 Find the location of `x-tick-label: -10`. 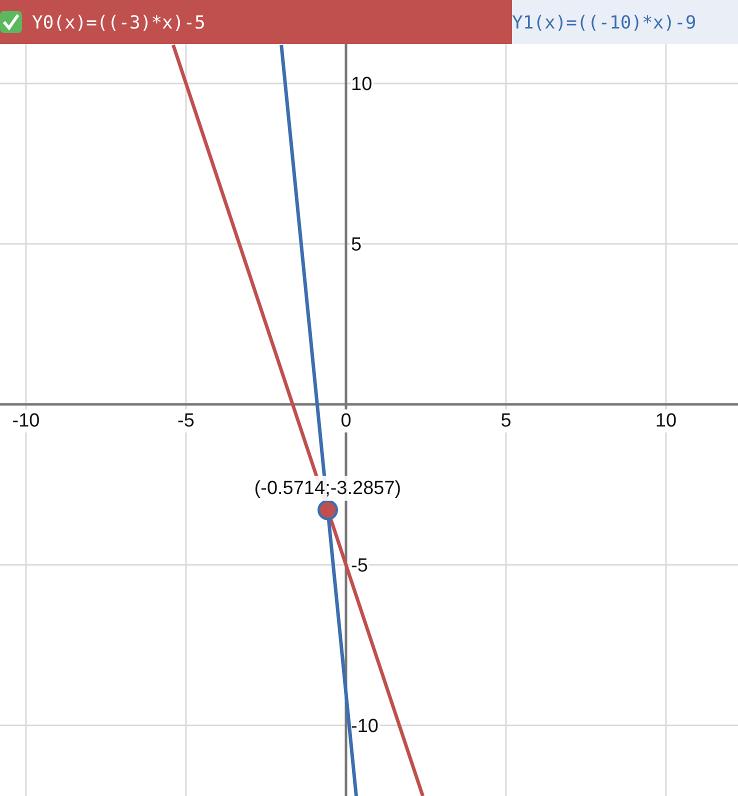

x-tick-label: -10 is located at coordinates (26, 421).